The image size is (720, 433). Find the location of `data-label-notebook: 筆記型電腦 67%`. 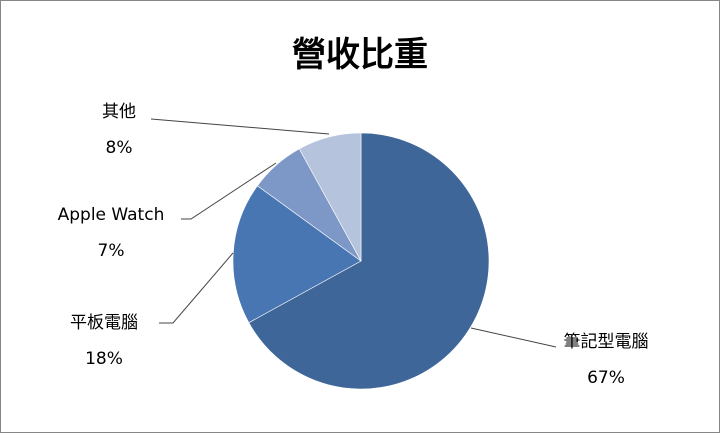

data-label-notebook: 筆記型電腦 67% is located at coordinates (606, 360).